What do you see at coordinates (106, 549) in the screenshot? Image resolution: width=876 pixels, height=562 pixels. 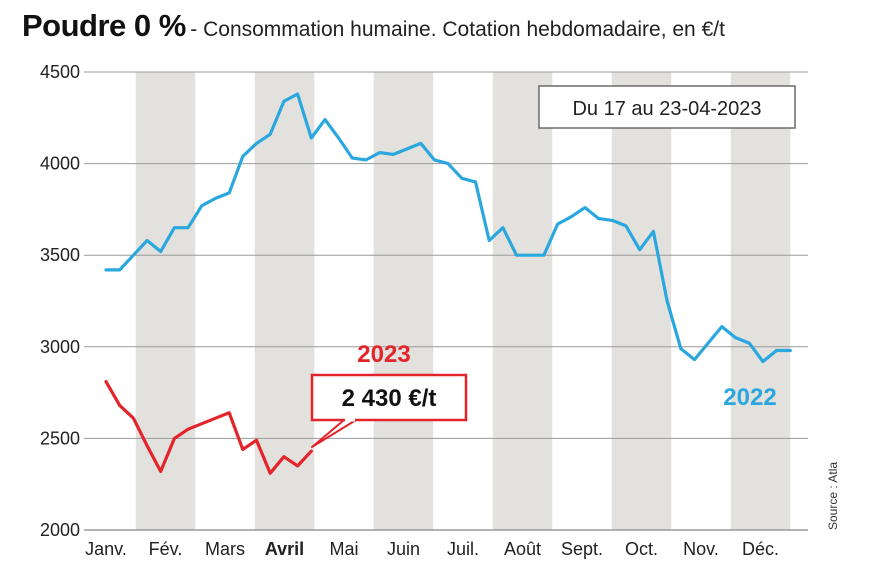 I see `x-tick-label: Janv.` at bounding box center [106, 549].